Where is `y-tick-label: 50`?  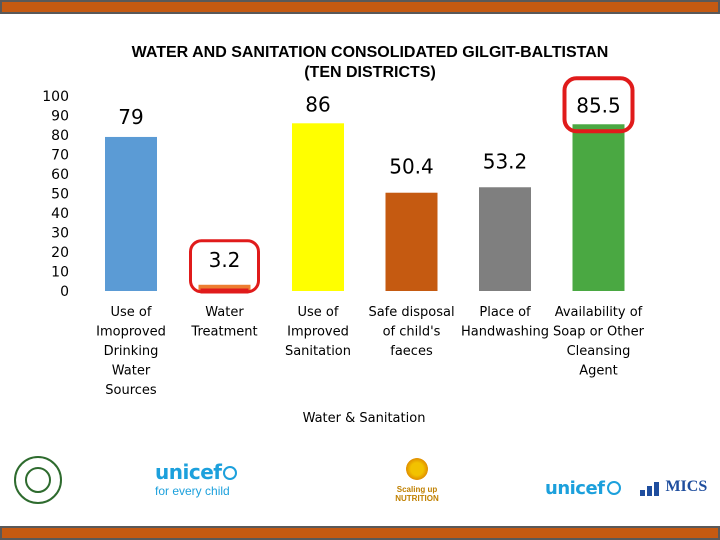
y-tick-label: 50 is located at coordinates (60, 195).